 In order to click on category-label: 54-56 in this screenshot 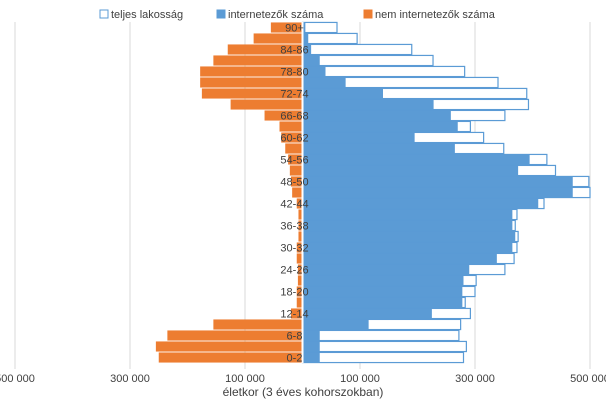, I will do `click(294, 161)`.